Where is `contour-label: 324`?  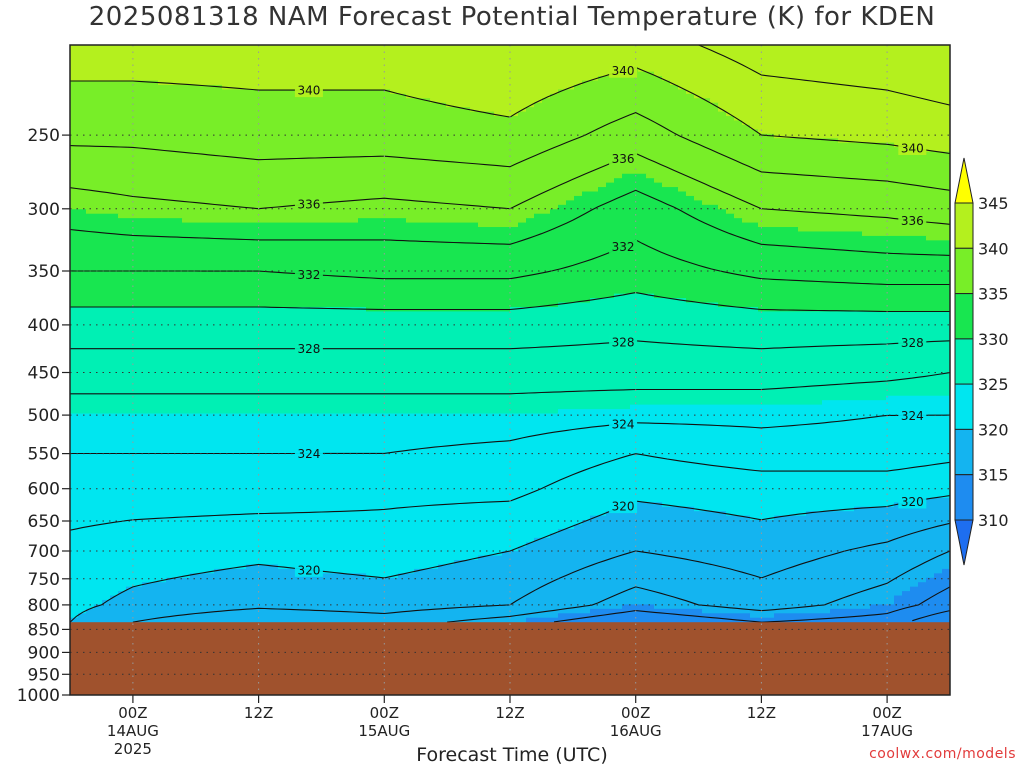 contour-label: 324 is located at coordinates (623, 424).